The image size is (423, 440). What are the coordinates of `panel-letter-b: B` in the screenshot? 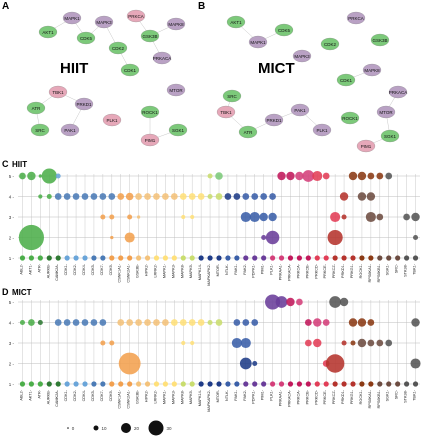 It's located at (201, 6).